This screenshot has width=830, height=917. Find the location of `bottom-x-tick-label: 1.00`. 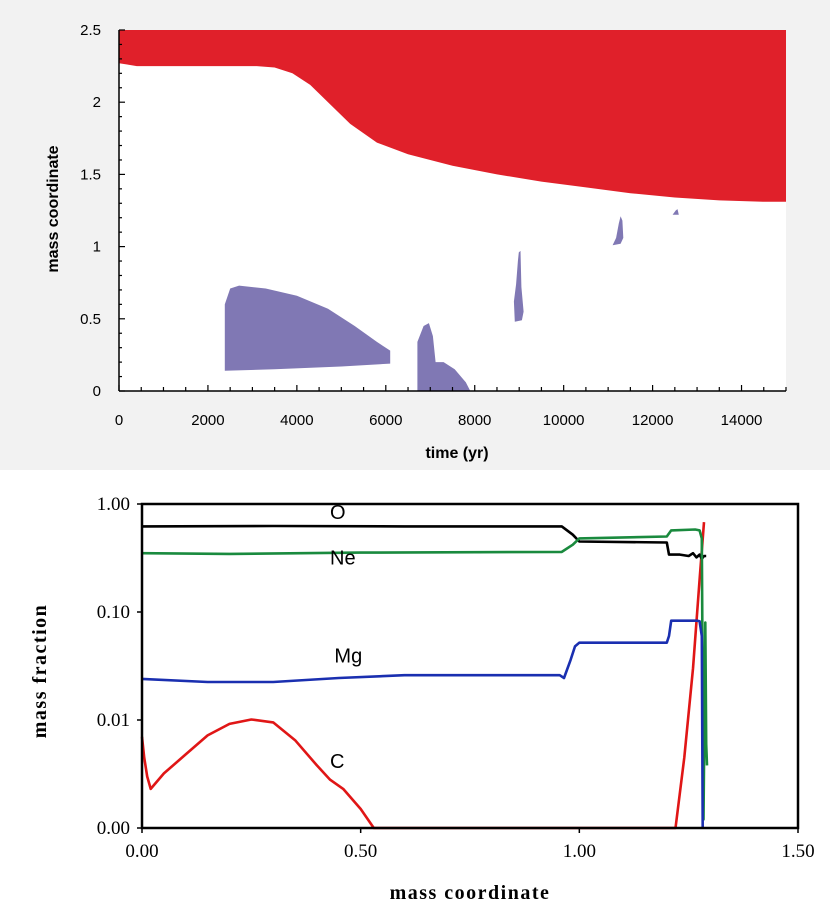

bottom-x-tick-label: 1.00 is located at coordinates (579, 851).